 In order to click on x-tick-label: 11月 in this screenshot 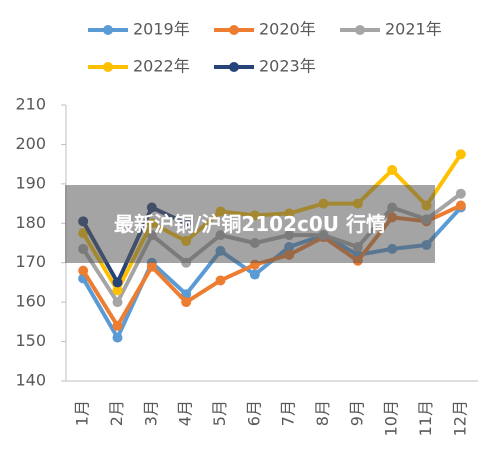, I will do `click(425, 418)`.